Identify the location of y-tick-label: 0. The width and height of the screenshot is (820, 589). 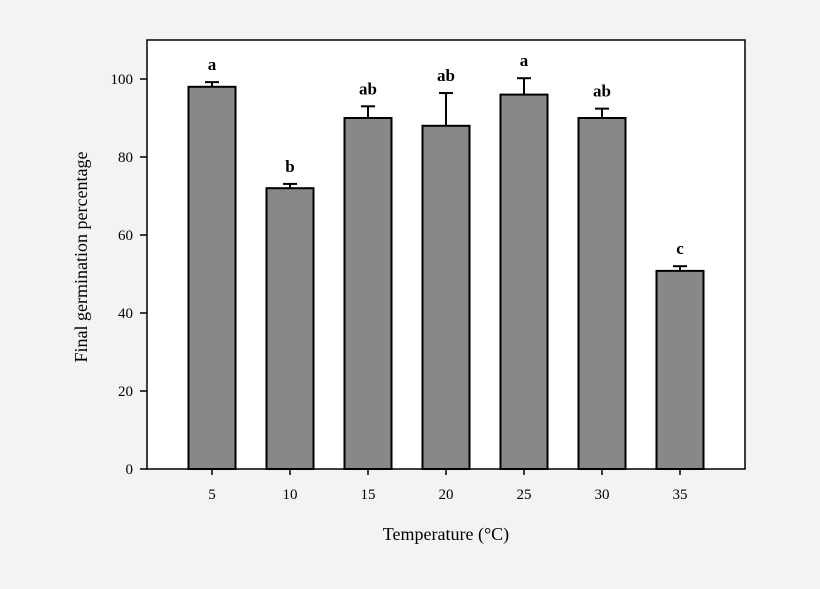
(130, 470).